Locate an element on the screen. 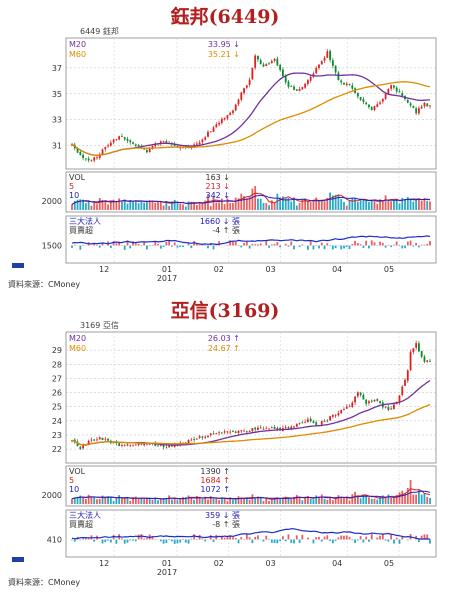 This screenshot has height=596, width=450. price-tick-label: 24 is located at coordinates (57, 421).